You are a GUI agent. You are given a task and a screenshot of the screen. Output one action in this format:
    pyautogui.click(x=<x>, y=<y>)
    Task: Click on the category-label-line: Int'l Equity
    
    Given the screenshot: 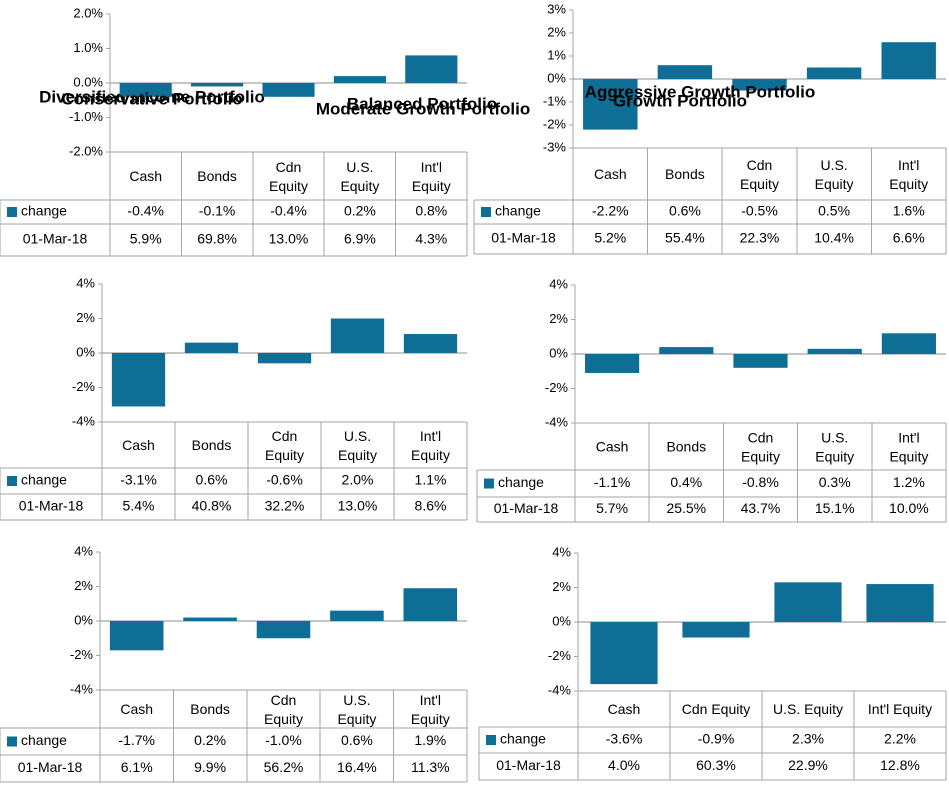 What is the action you would take?
    pyautogui.click(x=900, y=709)
    